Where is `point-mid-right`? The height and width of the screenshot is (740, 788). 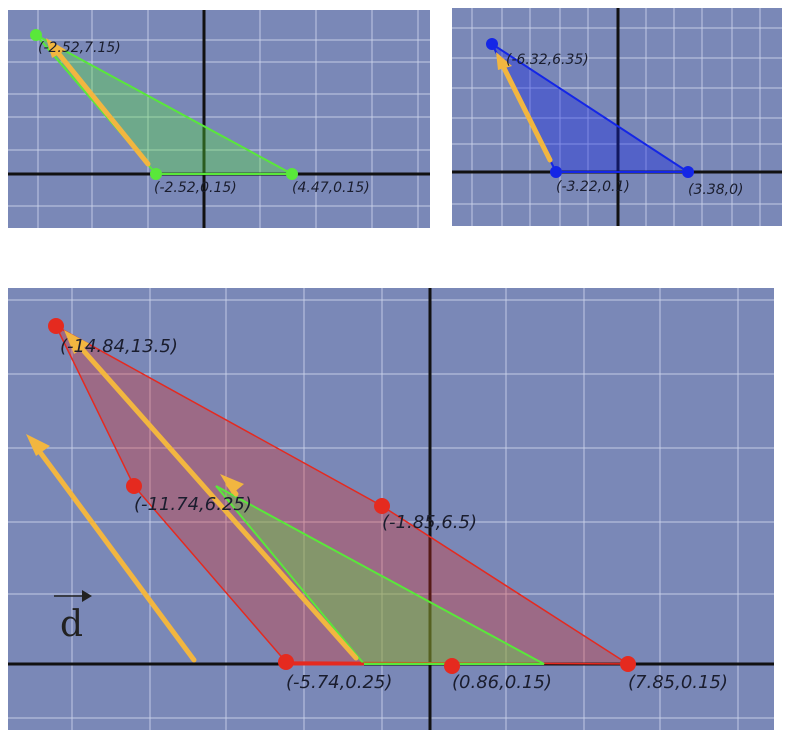 point-mid-right is located at coordinates (382, 506).